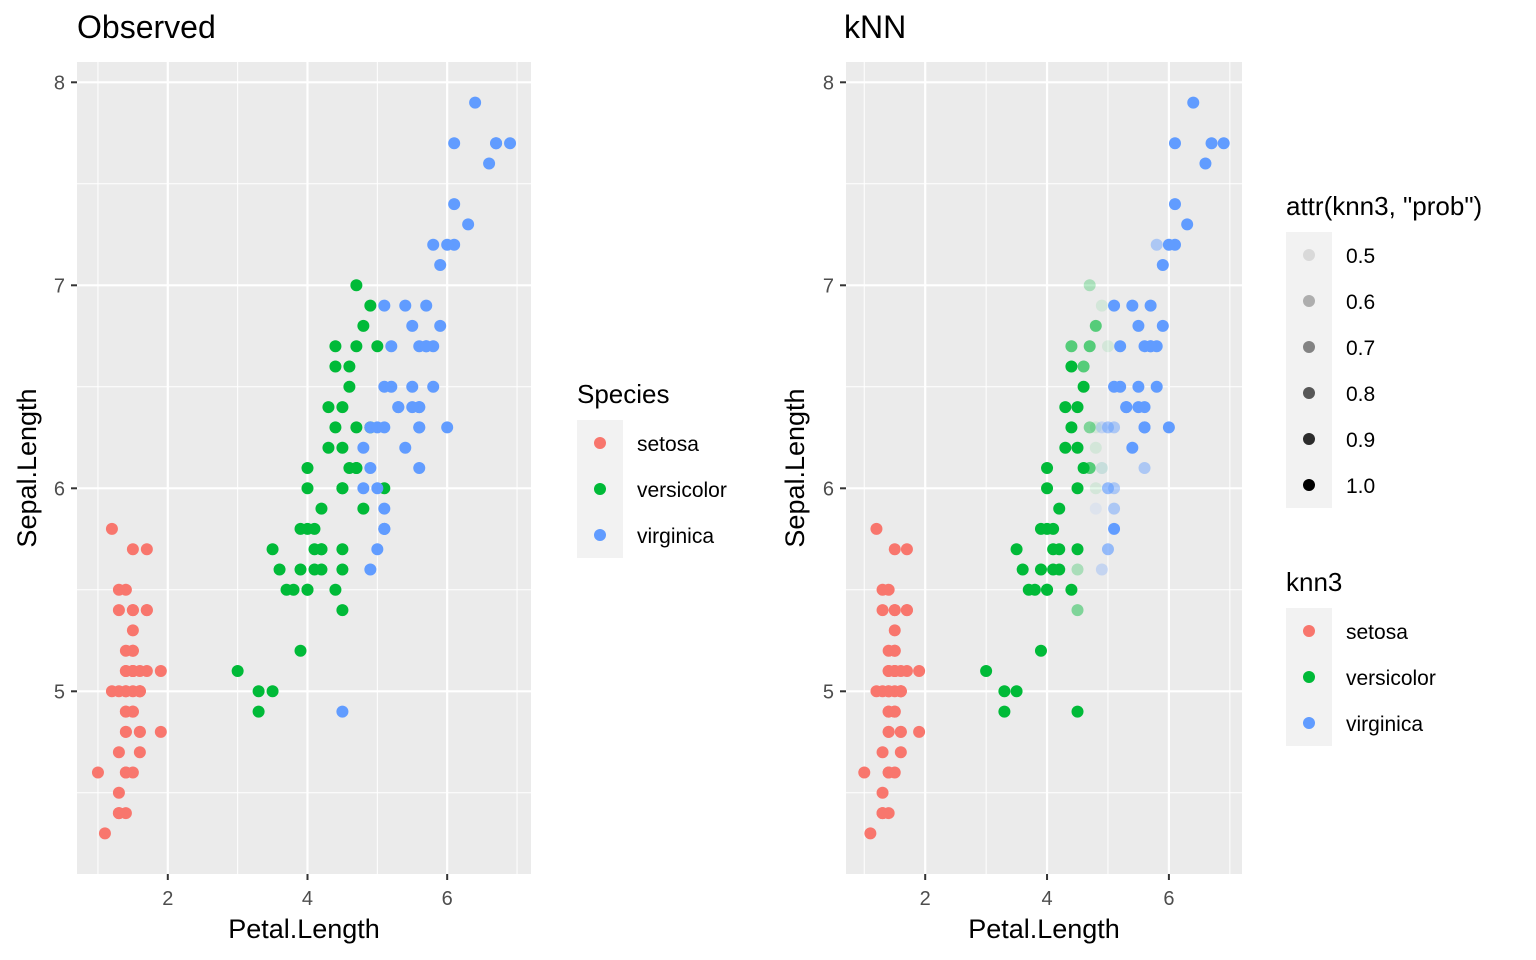 Image resolution: width=1536 pixels, height=960 pixels. Describe the element at coordinates (304, 929) in the screenshot. I see `x-axis-label: Petal.Length` at that location.